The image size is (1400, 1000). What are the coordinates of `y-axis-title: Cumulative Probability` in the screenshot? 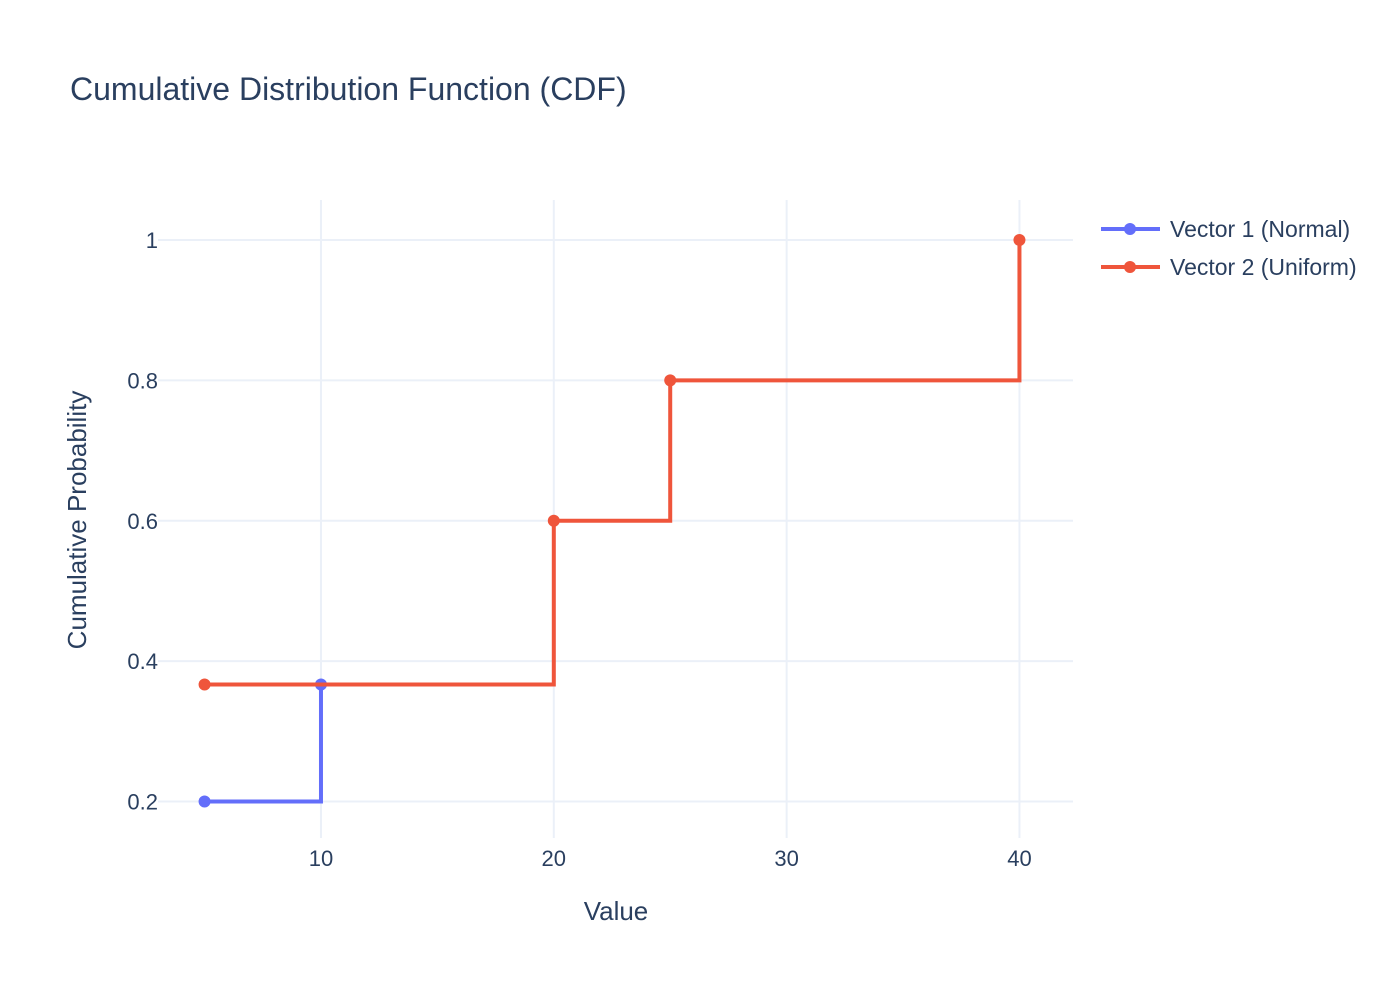 It's located at (77, 520).